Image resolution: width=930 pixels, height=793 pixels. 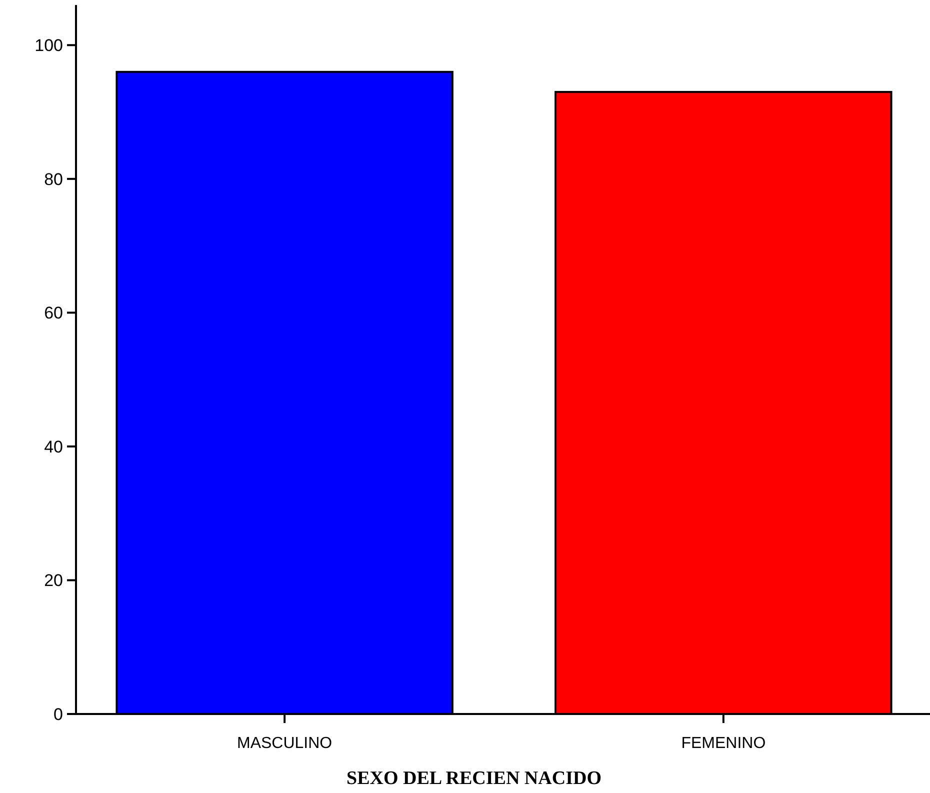 What do you see at coordinates (53, 313) in the screenshot?
I see `y-tick-label: 60` at bounding box center [53, 313].